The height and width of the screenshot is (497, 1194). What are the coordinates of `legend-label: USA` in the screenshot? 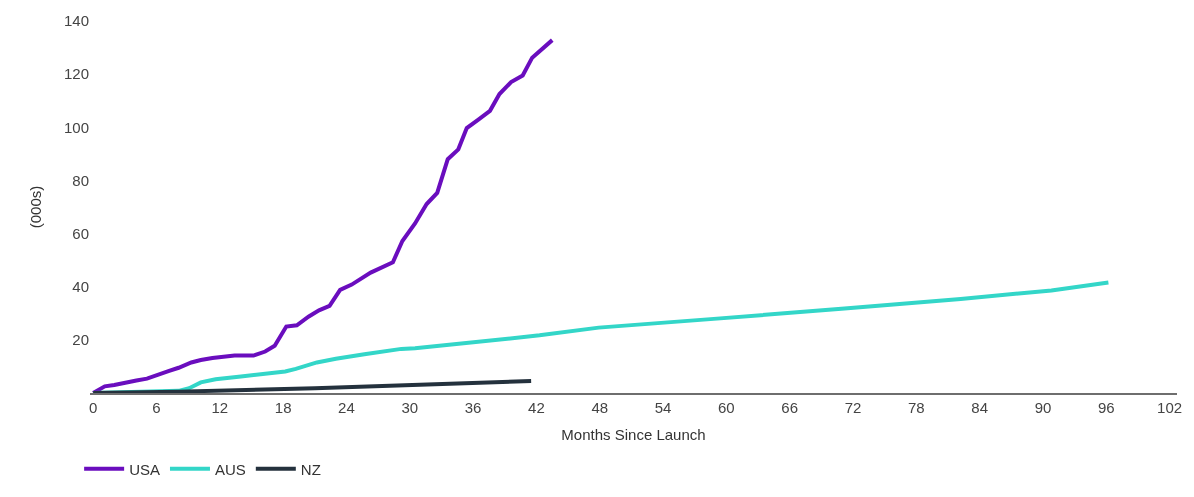 It's located at (144, 469).